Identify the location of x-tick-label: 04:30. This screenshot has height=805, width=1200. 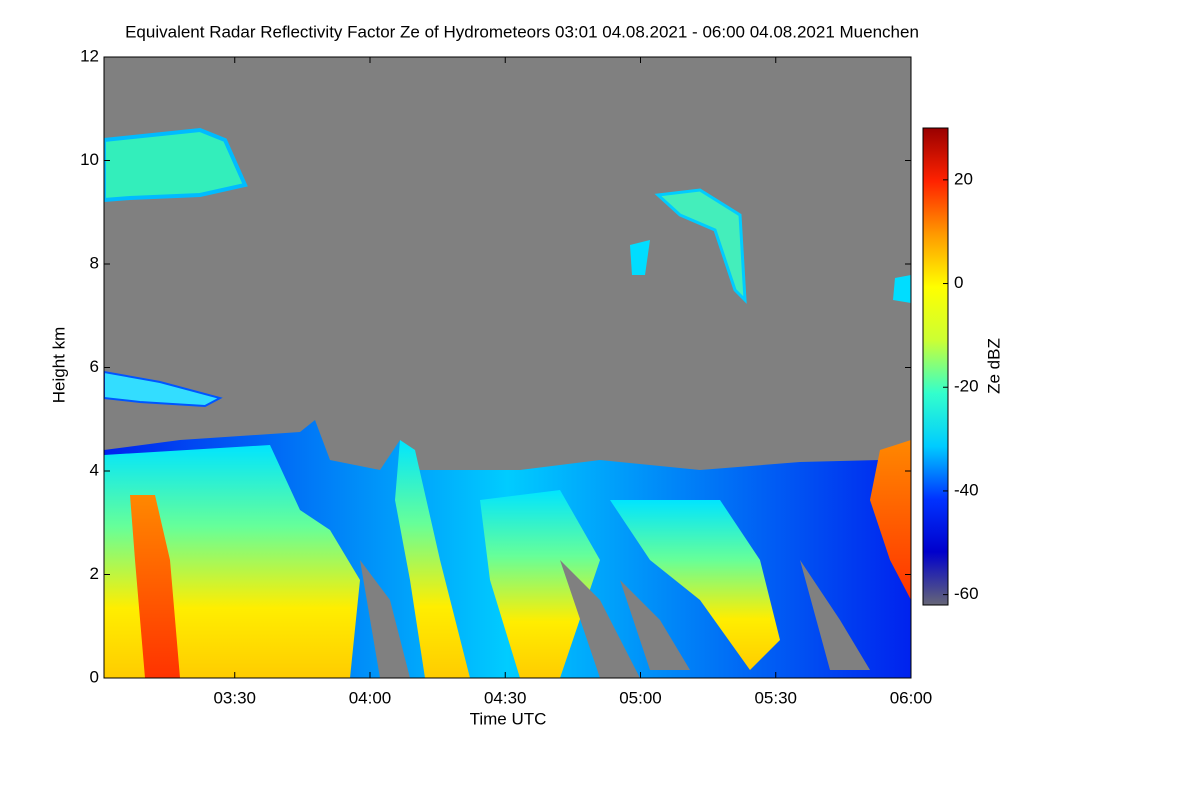
(505, 697).